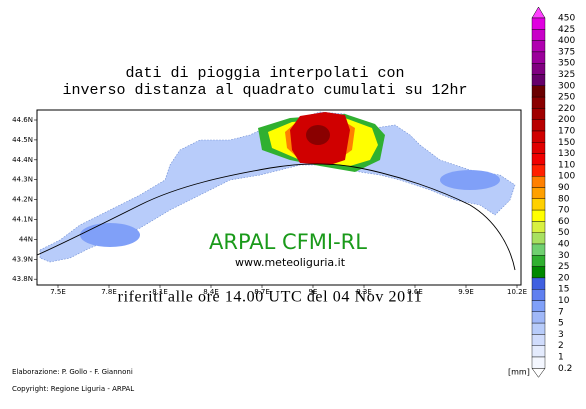 This screenshot has height=409, width=586. I want to click on colorbar-label: 15, so click(563, 290).